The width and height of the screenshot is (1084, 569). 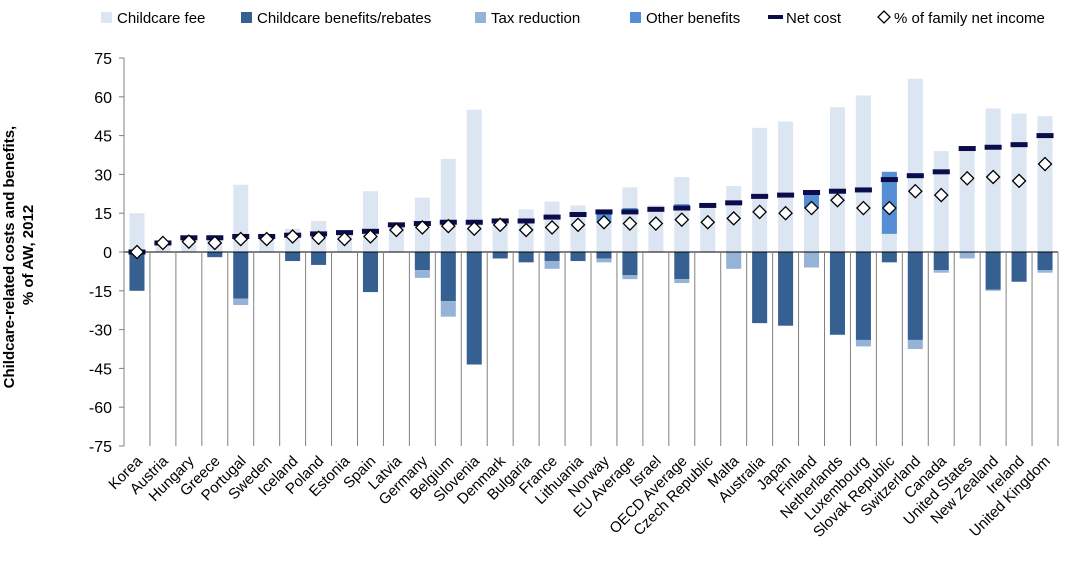 I want to click on y-tick-label: 45, so click(x=103, y=137).